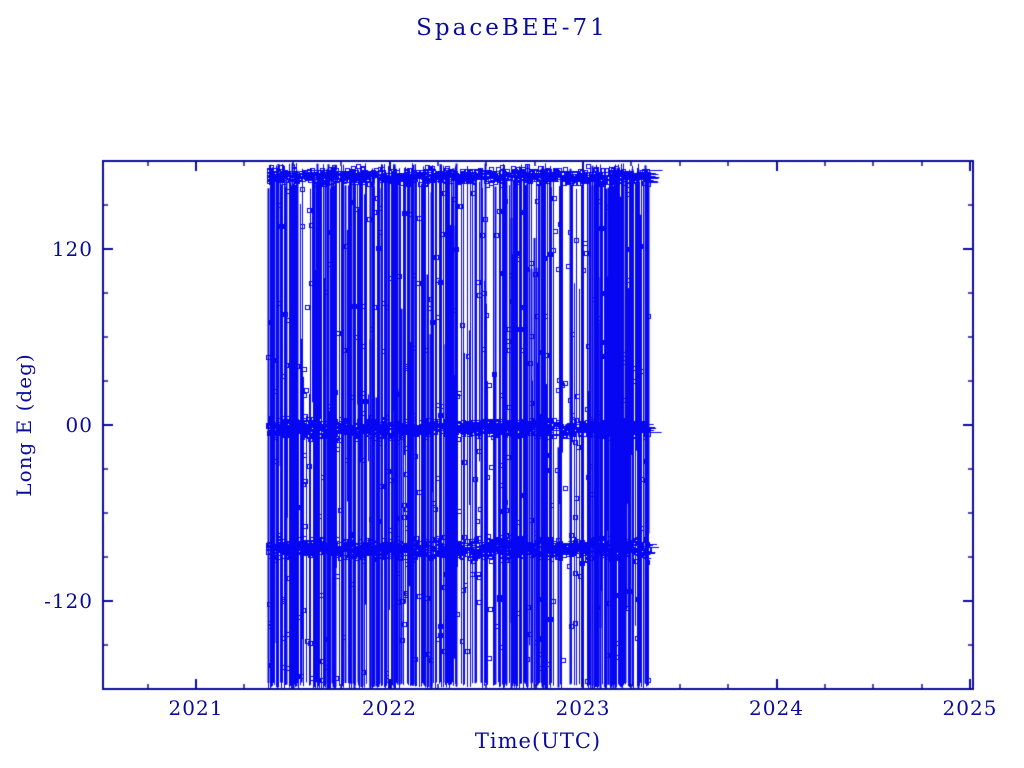 Image resolution: width=1024 pixels, height=768 pixels. Describe the element at coordinates (512, 28) in the screenshot. I see `chart-title: SpaceBEE-71` at that location.